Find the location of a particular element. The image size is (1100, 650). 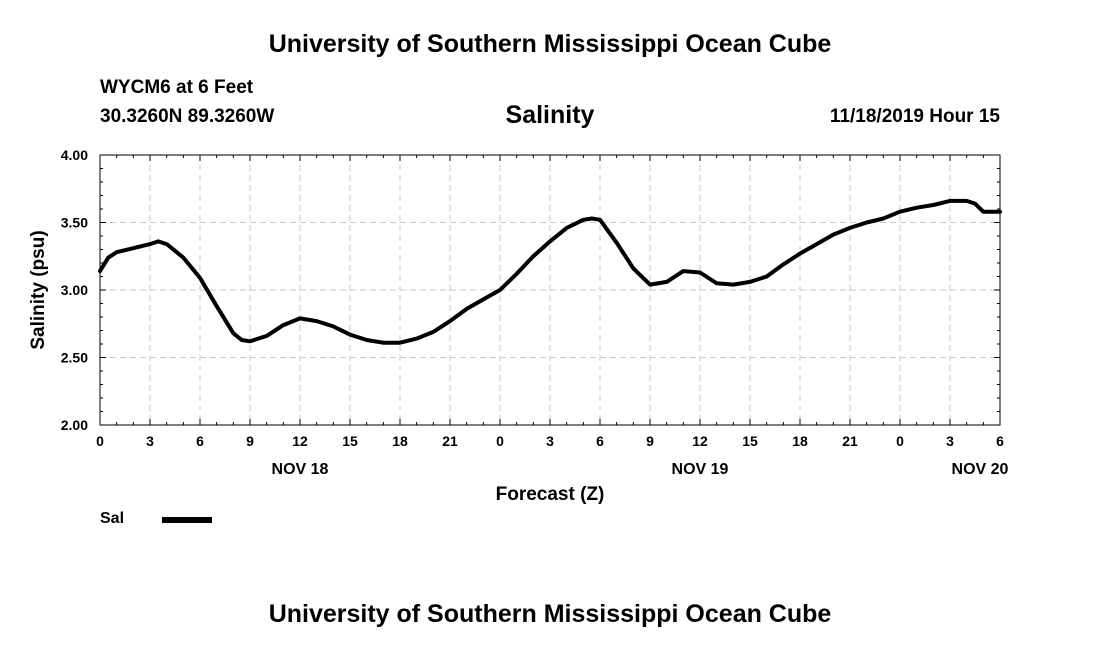

date-label: NOV 19 is located at coordinates (700, 469).